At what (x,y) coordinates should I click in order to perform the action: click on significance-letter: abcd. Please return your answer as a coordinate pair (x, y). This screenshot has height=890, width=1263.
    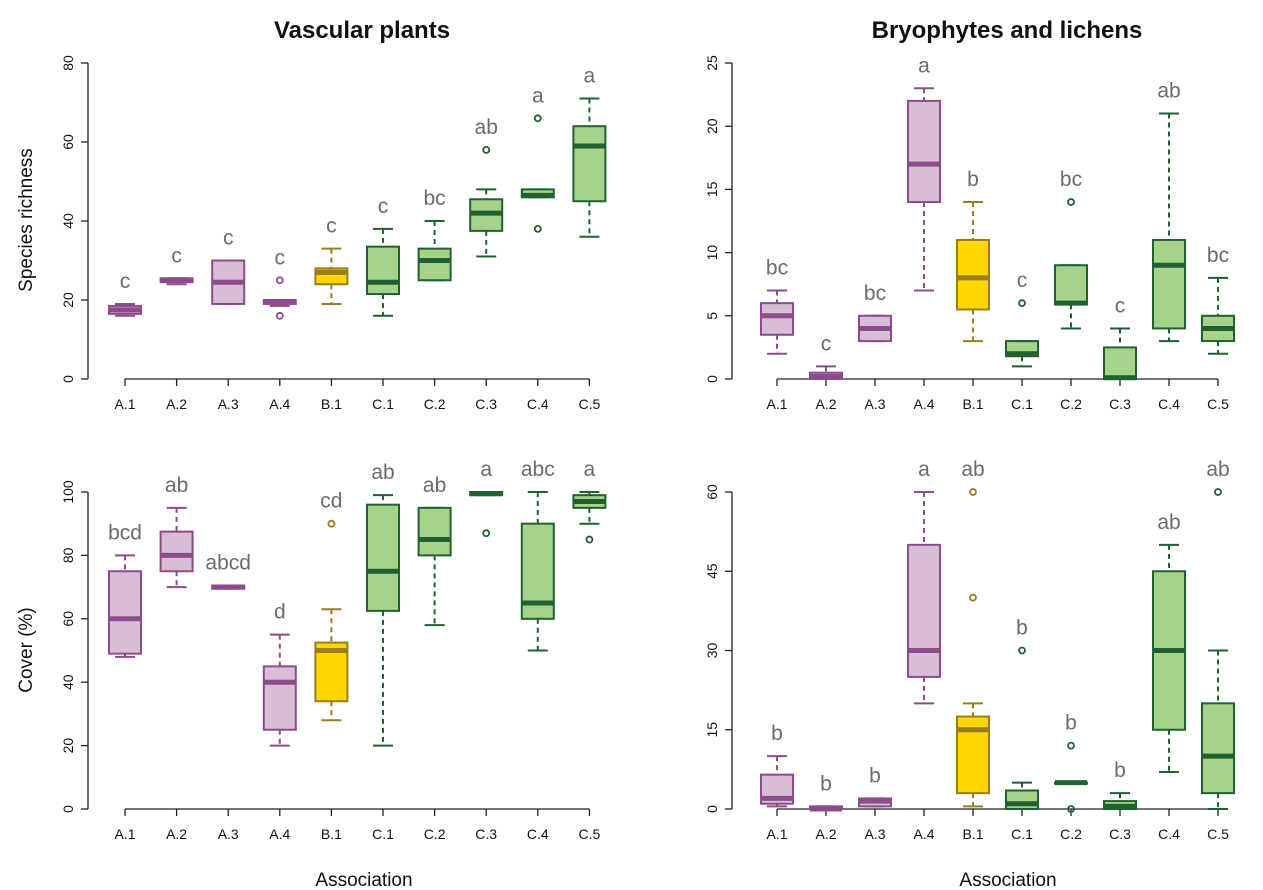
    Looking at the image, I should click on (228, 563).